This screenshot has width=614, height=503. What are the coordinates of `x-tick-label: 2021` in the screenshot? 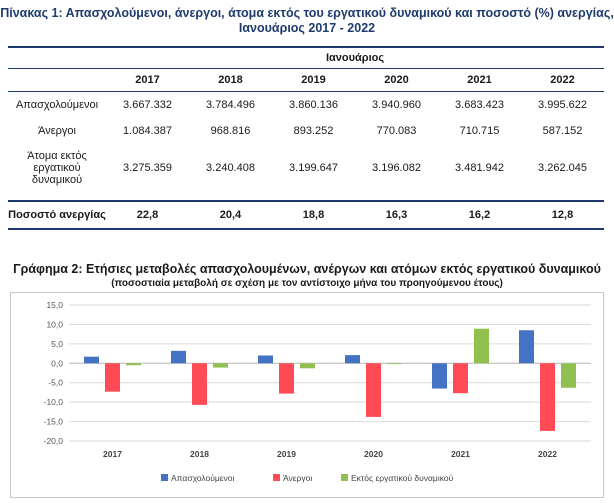 It's located at (460, 454).